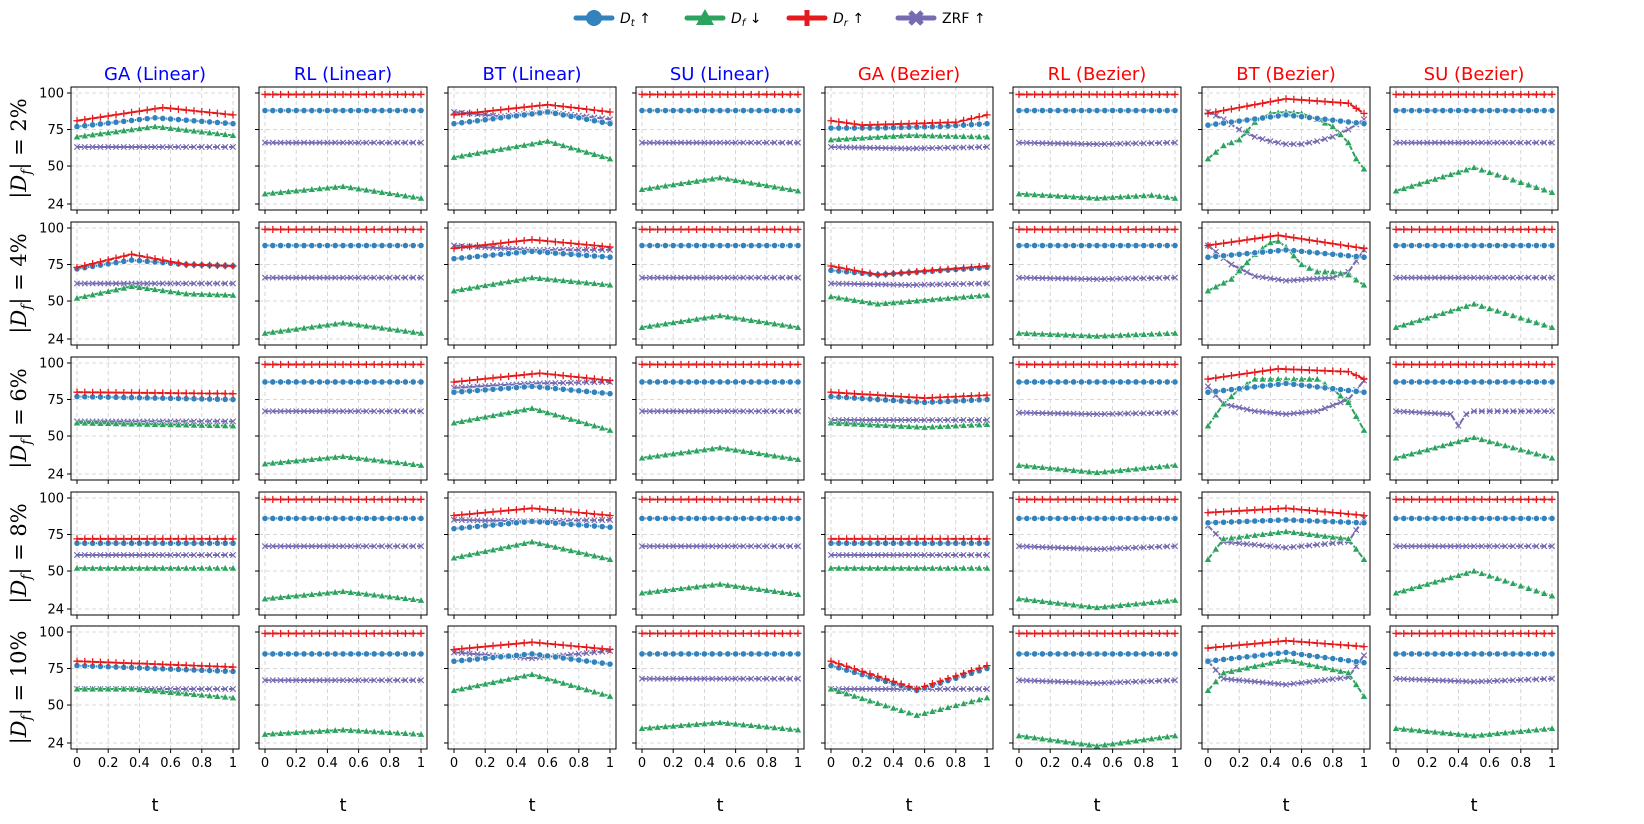 This screenshot has width=1644, height=824. Describe the element at coordinates (155, 131) in the screenshot. I see `series-df` at that location.